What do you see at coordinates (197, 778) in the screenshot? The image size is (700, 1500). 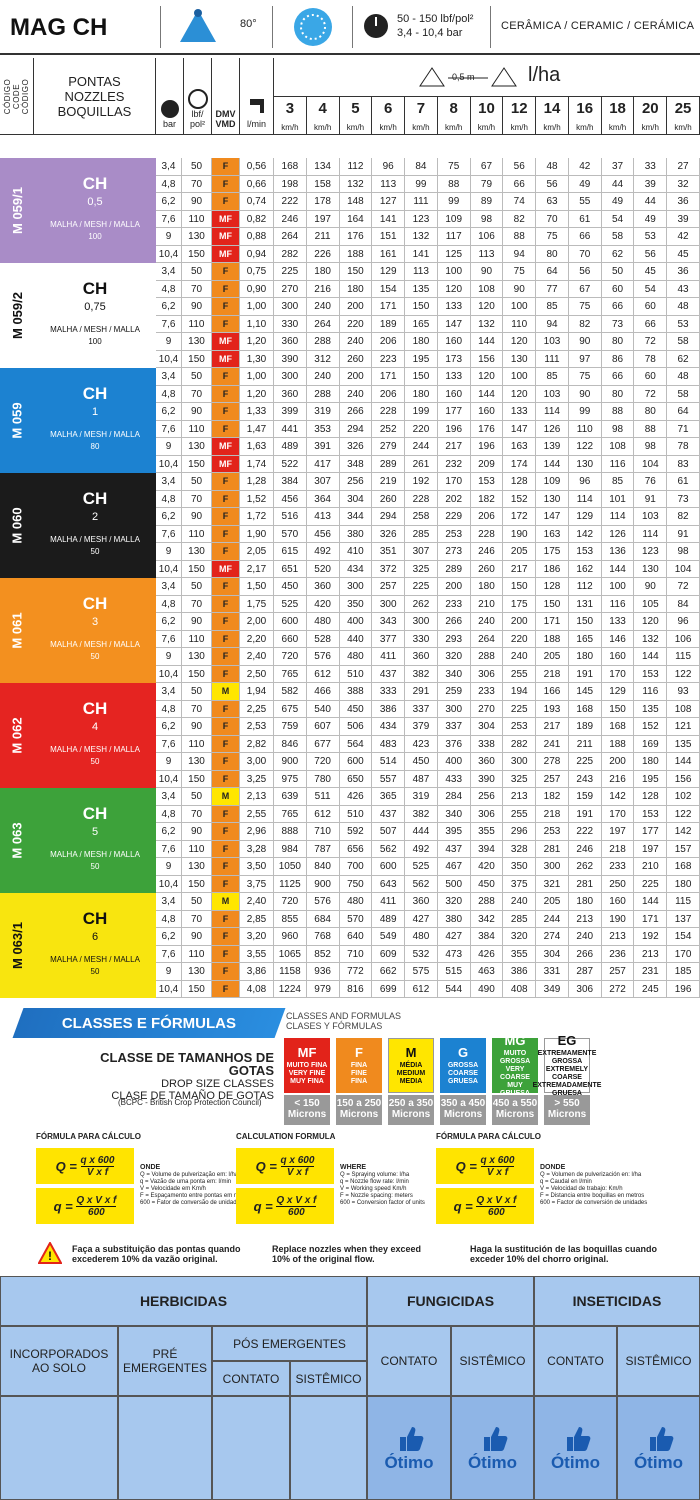 I see `pressure-lbf: 150` at bounding box center [197, 778].